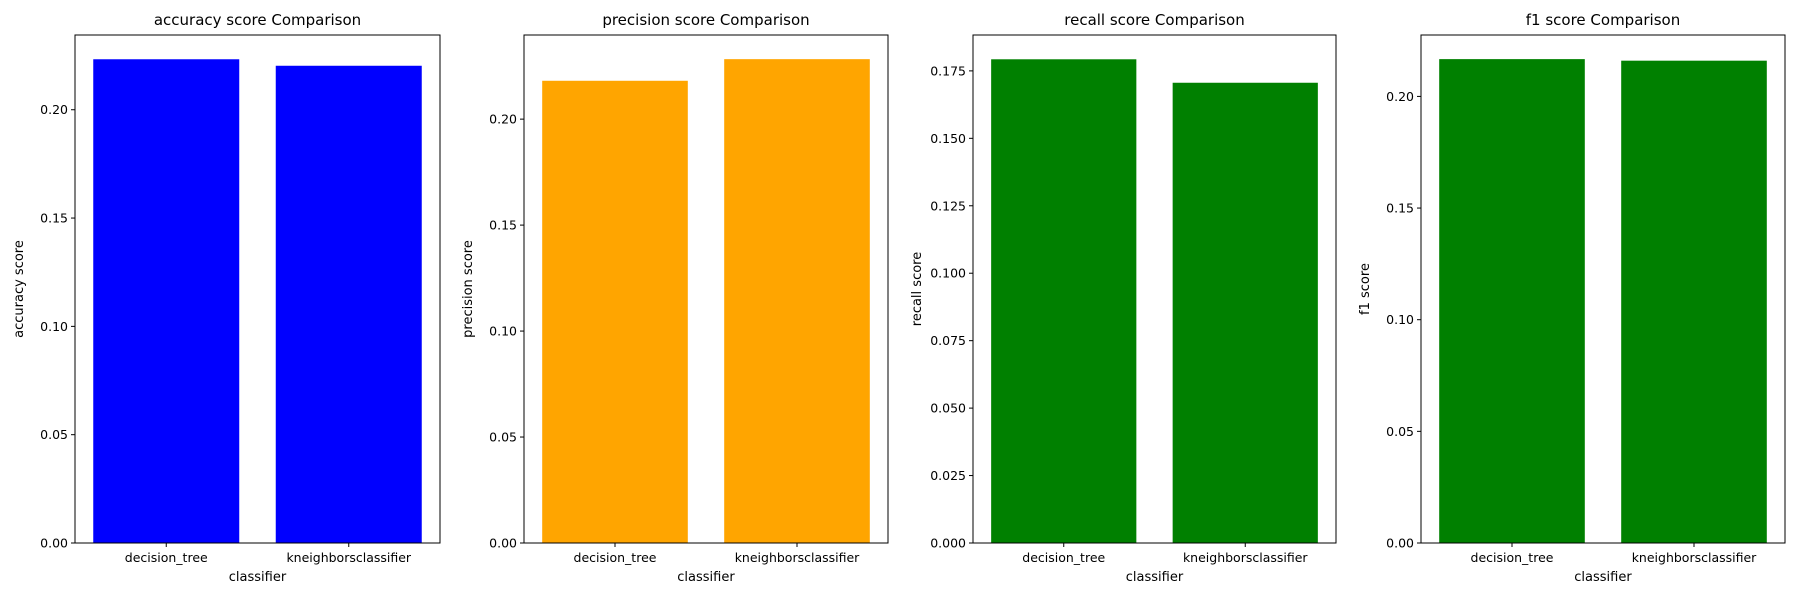 This screenshot has width=1800, height=600. Describe the element at coordinates (468, 289) in the screenshot. I see `y-axis-label: precision score` at that location.